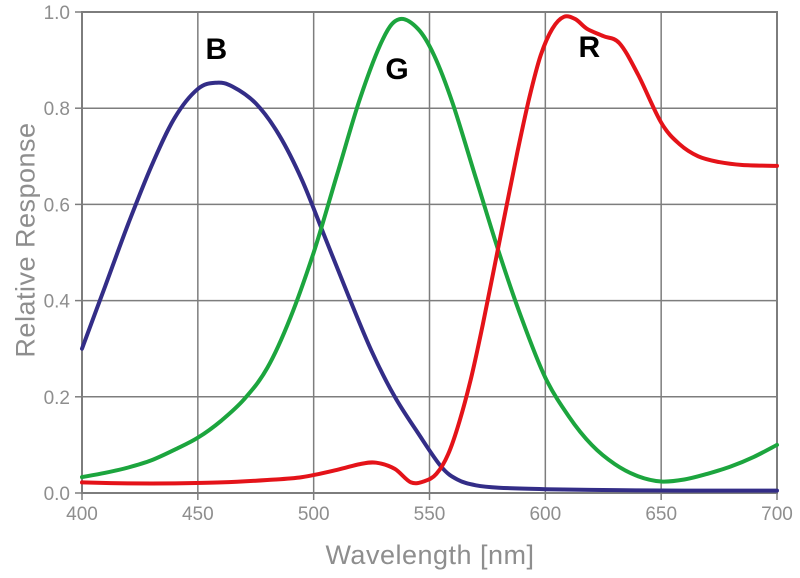 The image size is (800, 578). What do you see at coordinates (57, 13) in the screenshot?
I see `y-tick-label: 1.0` at bounding box center [57, 13].